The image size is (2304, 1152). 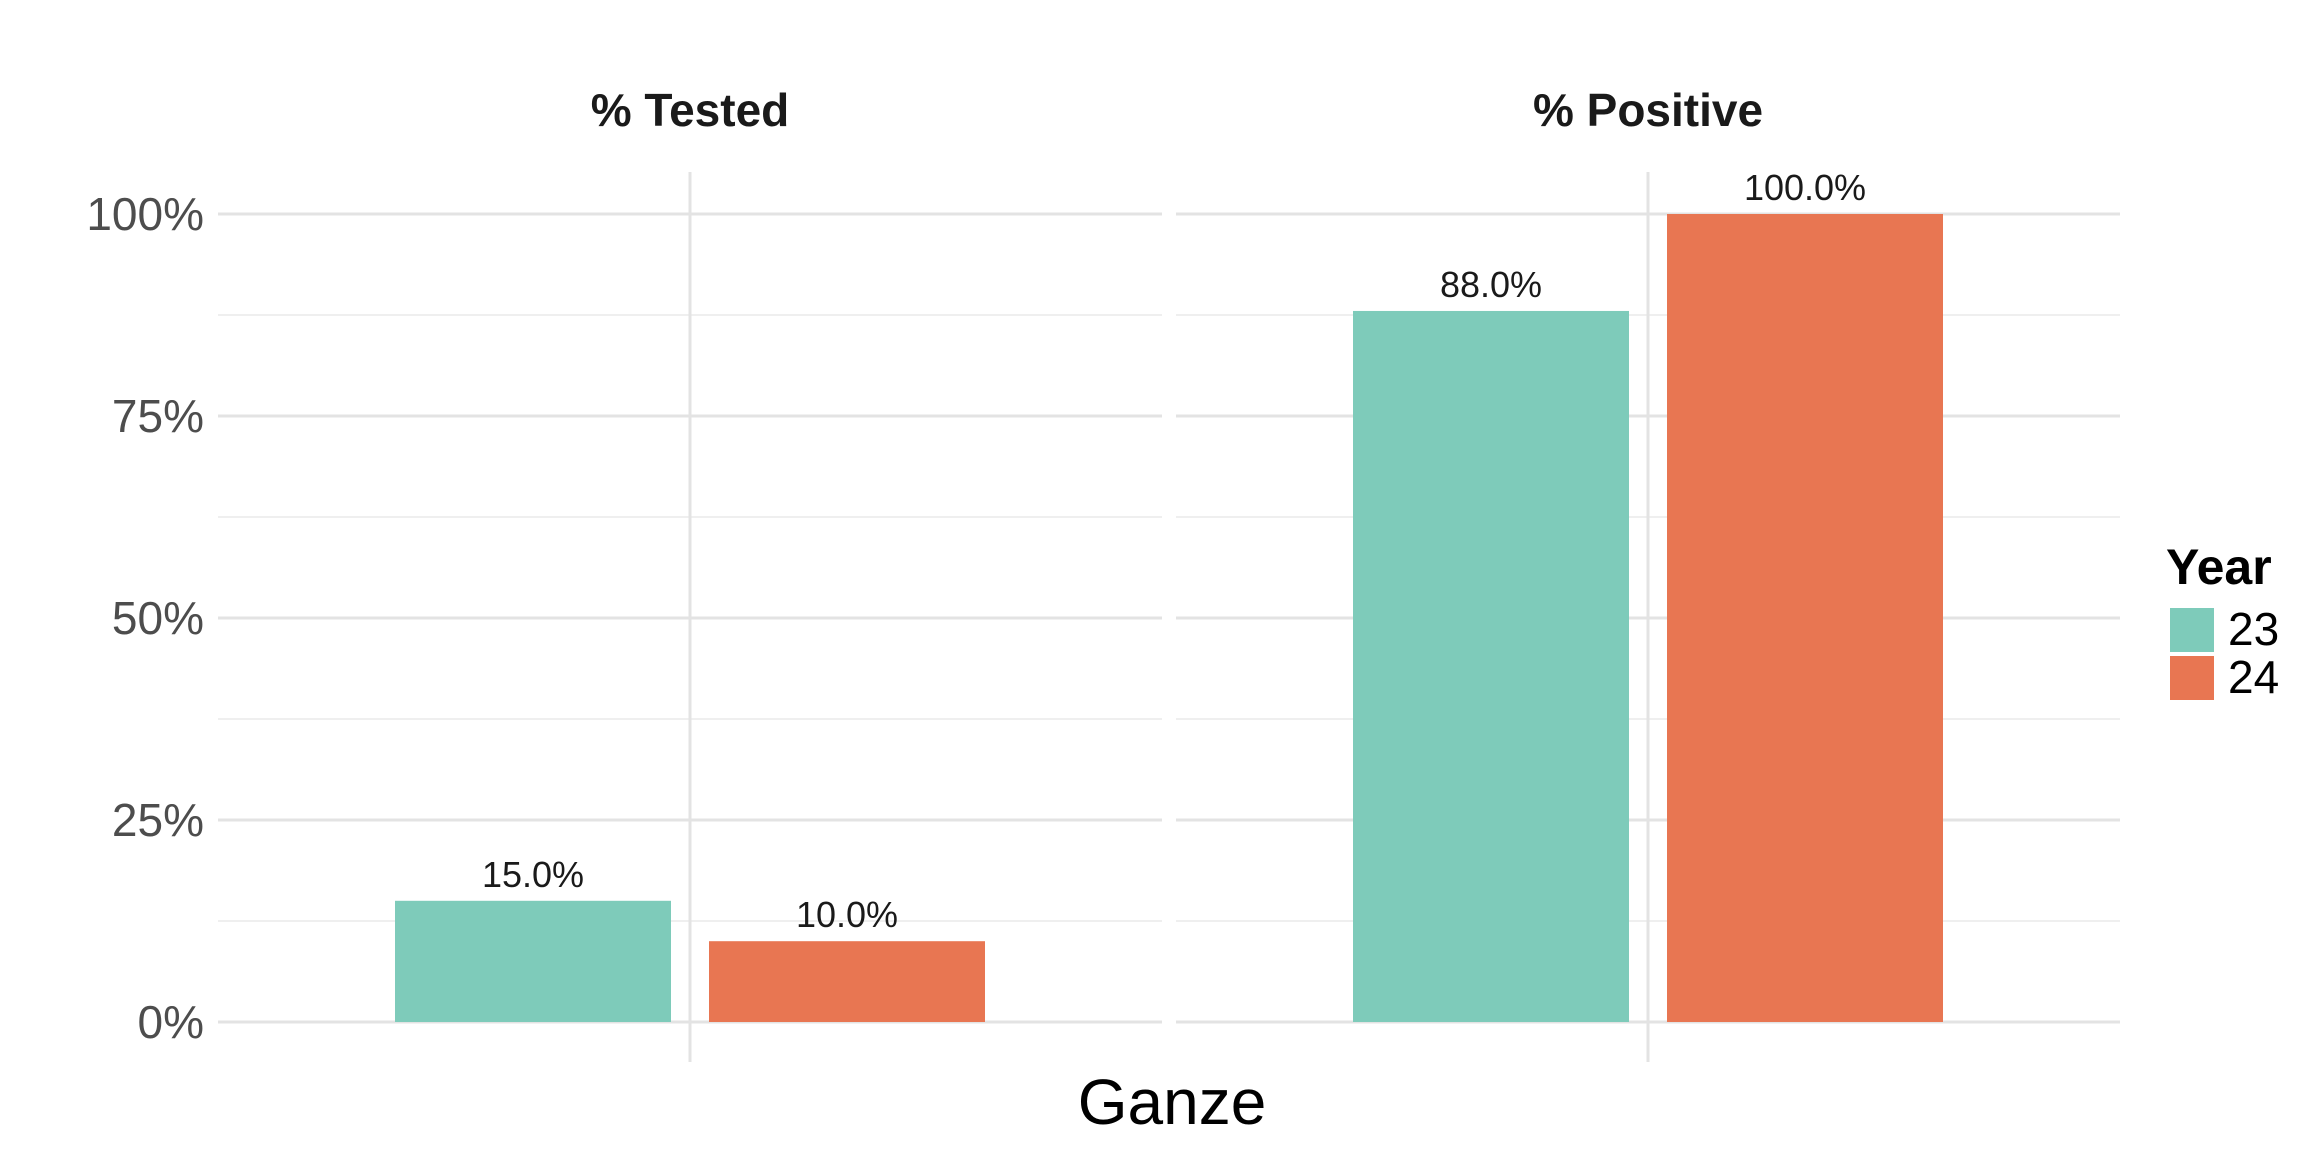 I want to click on legend-label: 23, so click(x=2253, y=629).